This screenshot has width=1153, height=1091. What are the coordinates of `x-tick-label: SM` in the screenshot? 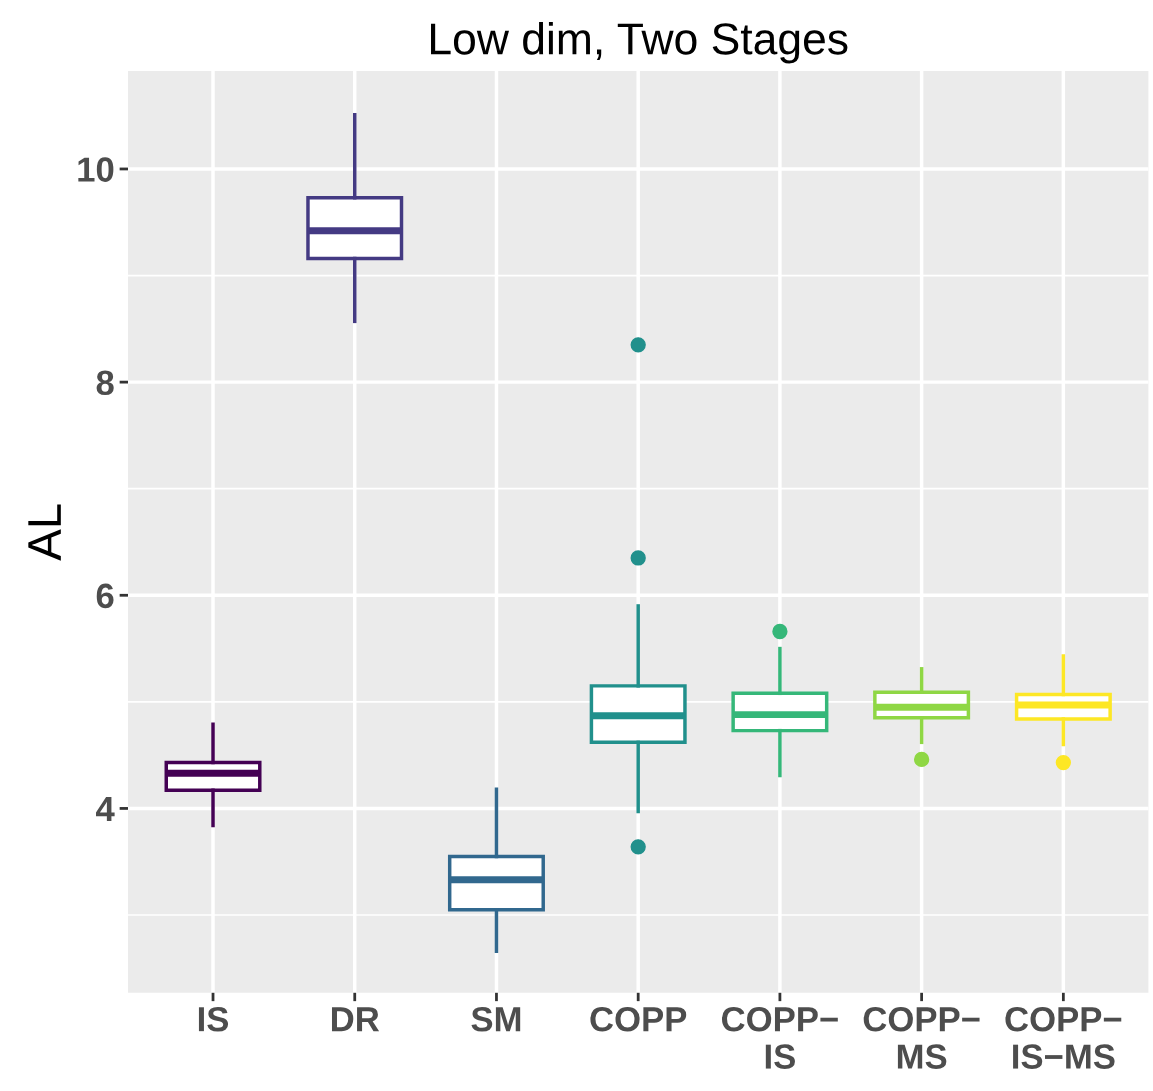 It's located at (496, 1019).